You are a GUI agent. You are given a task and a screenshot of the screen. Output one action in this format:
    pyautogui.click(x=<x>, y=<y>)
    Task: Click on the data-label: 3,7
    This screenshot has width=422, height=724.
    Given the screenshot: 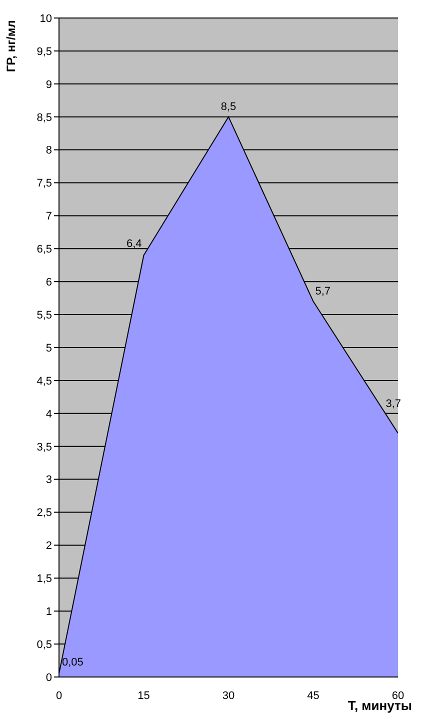 What is the action you would take?
    pyautogui.click(x=393, y=404)
    